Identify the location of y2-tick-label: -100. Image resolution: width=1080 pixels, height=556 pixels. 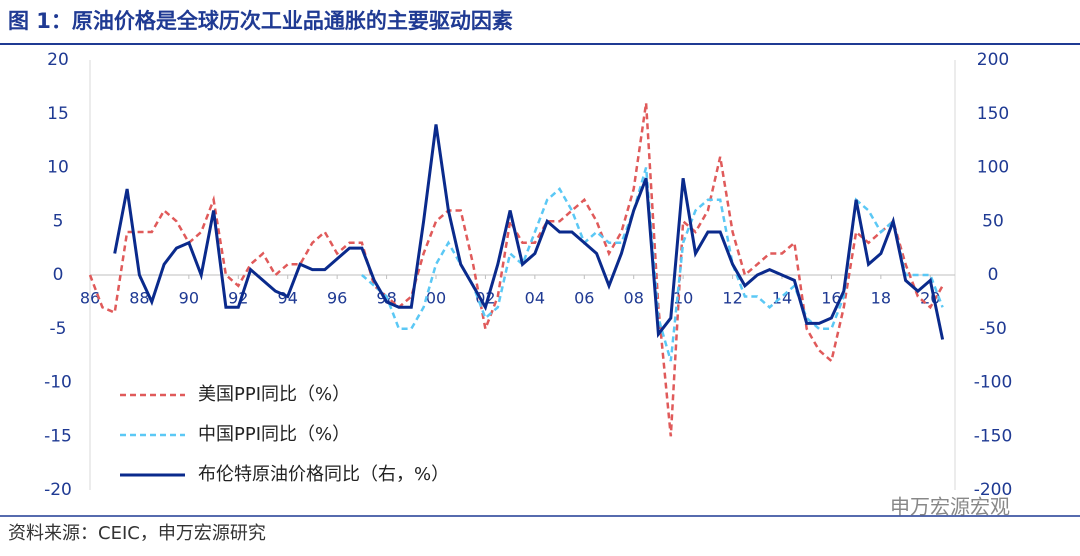
(993, 383).